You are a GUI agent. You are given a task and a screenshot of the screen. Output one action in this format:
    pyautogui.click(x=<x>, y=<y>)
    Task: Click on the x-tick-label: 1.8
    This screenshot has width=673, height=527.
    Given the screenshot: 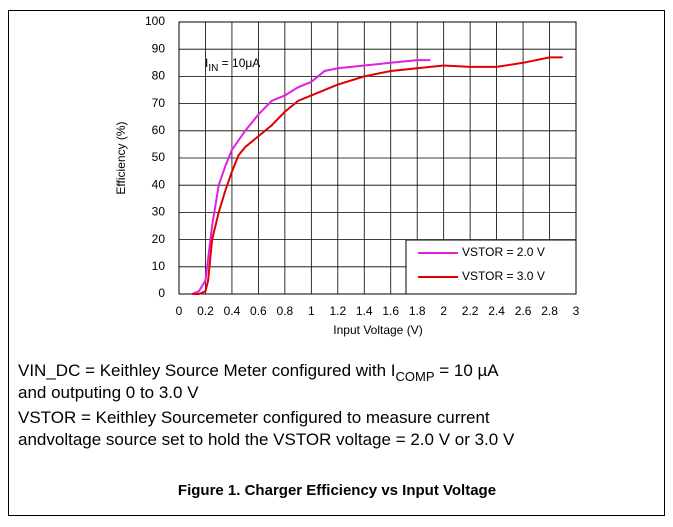 What is the action you would take?
    pyautogui.click(x=417, y=311)
    